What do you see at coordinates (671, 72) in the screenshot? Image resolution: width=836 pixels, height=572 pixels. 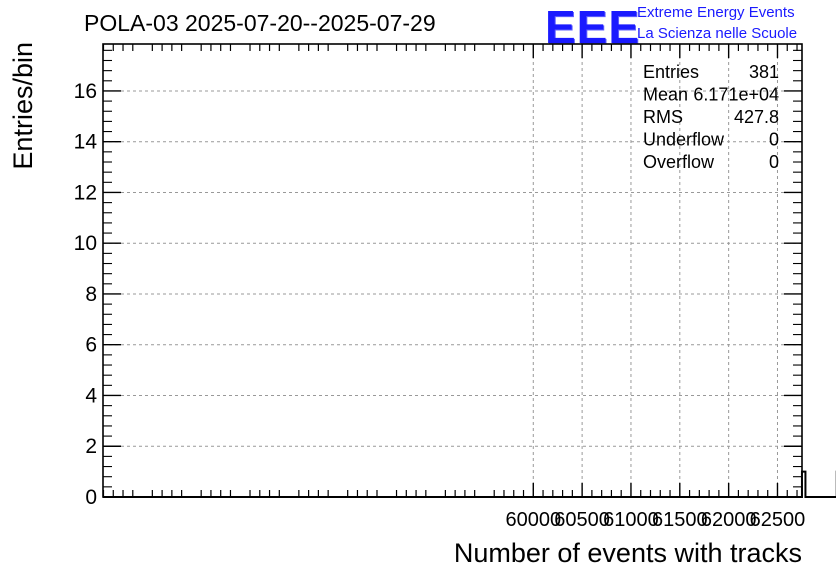 I see `stats-label: Entries` at bounding box center [671, 72].